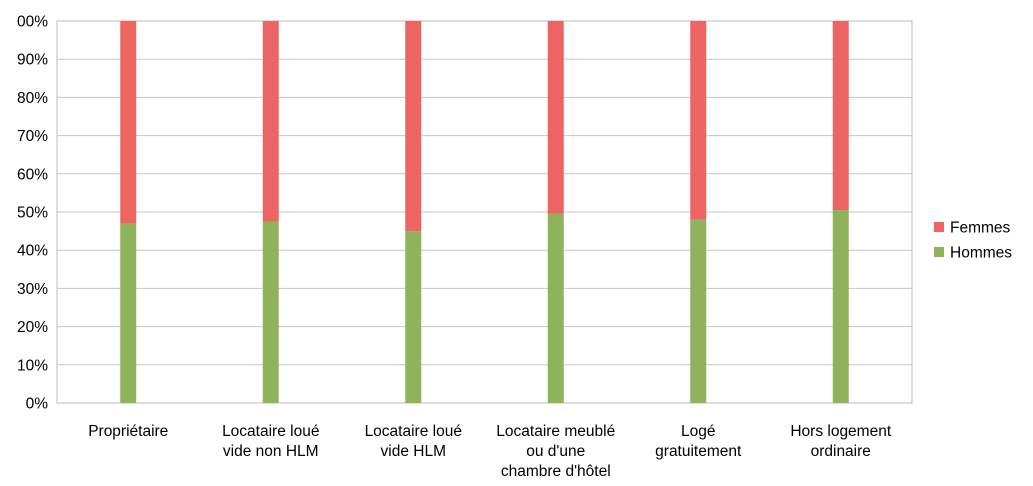 The image size is (1033, 486). I want to click on y-tick-label: 20%, so click(32, 327).